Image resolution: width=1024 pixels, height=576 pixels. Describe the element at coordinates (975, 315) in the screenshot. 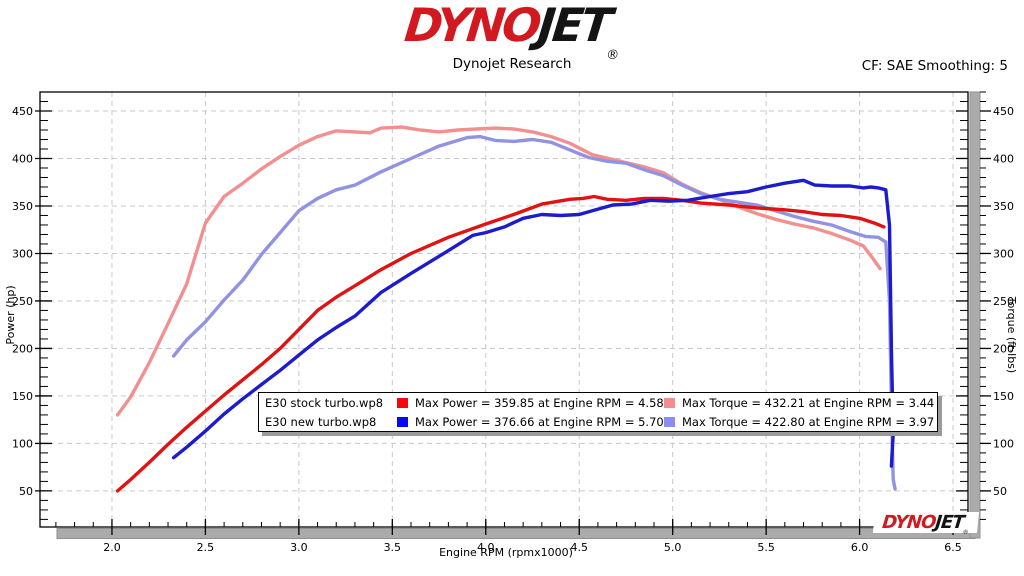

I see `v-scrollbar` at that location.